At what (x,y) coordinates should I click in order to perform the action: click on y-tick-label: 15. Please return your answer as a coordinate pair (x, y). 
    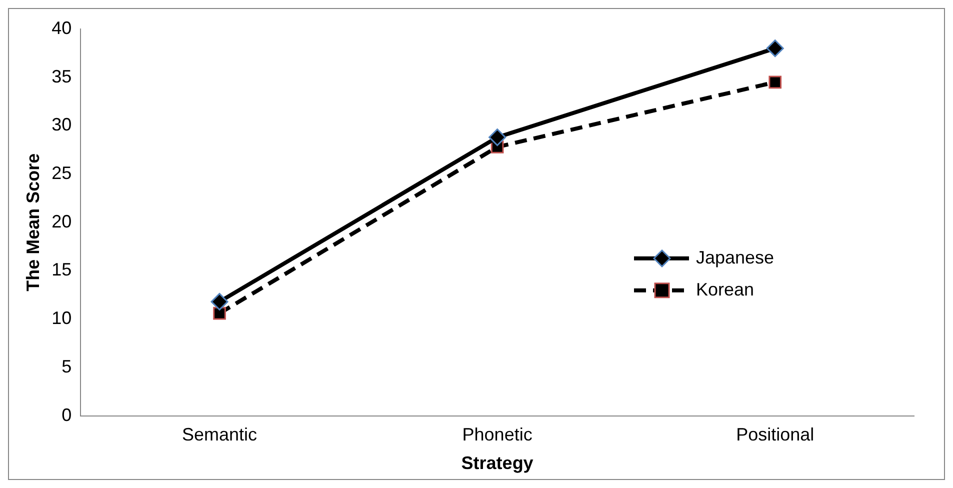
    Looking at the image, I should click on (62, 270).